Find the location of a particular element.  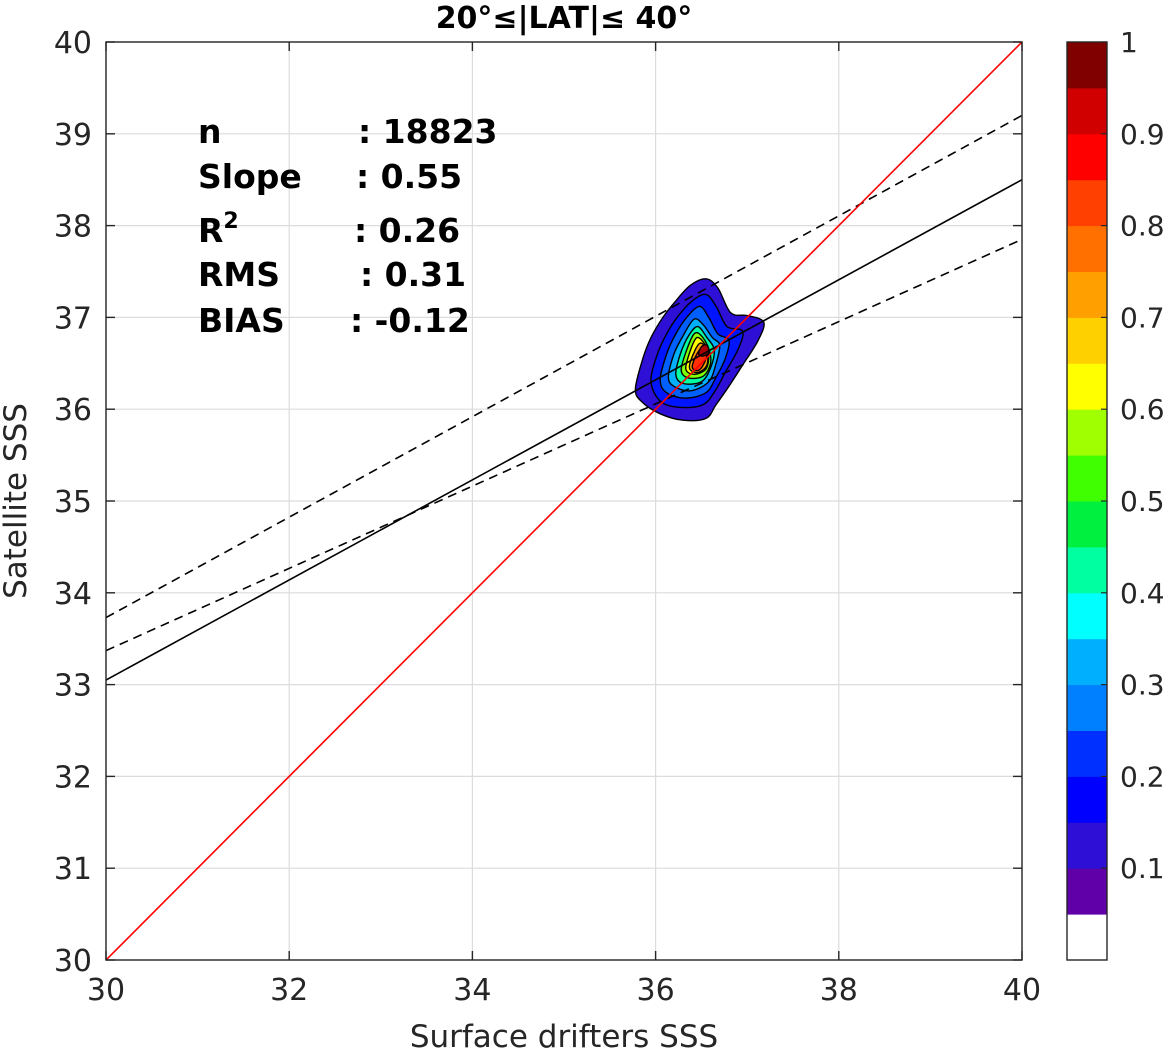

stat-label: n is located at coordinates (210, 131).